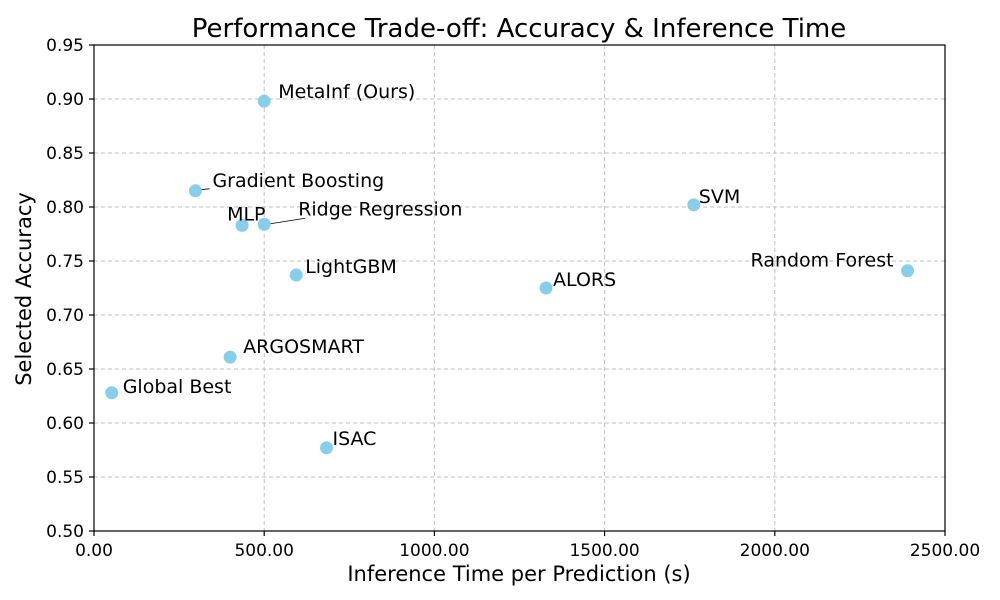 This screenshot has height=600, width=1000. Describe the element at coordinates (65, 316) in the screenshot. I see `y-tick-label: 0.70` at that location.